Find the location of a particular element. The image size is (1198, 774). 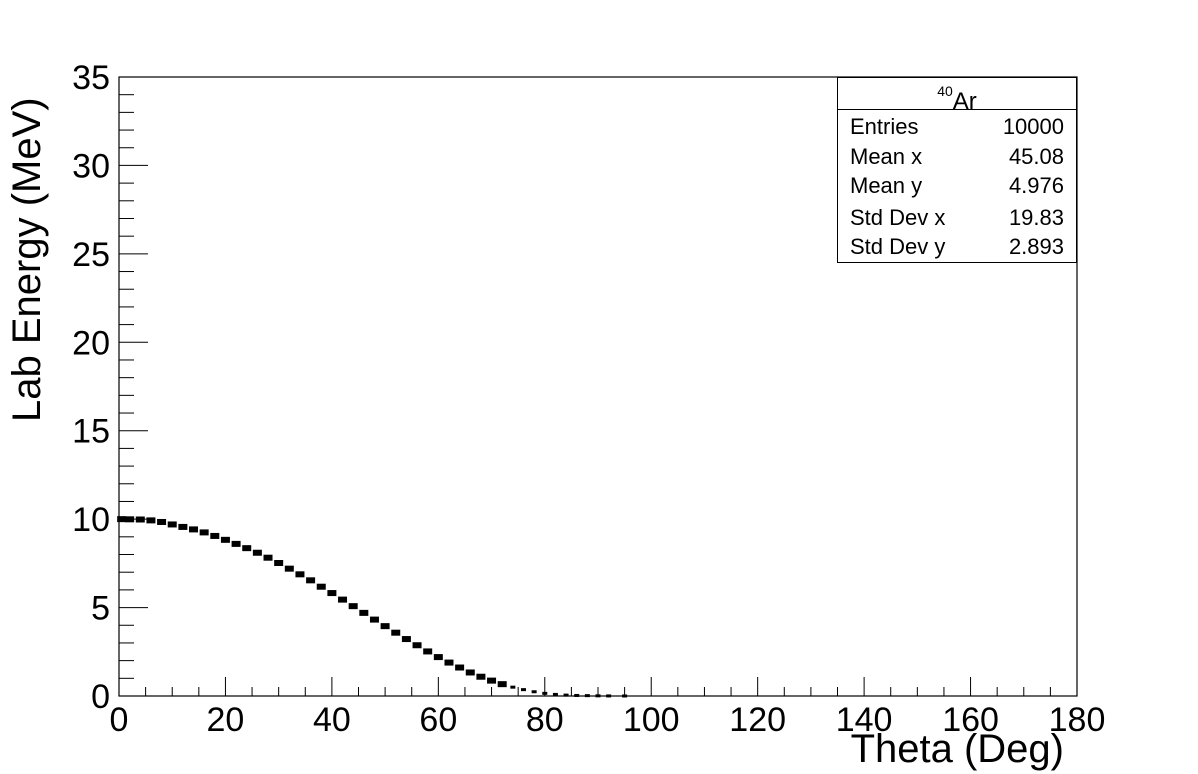

y-tick-label: 25 is located at coordinates (91, 255).